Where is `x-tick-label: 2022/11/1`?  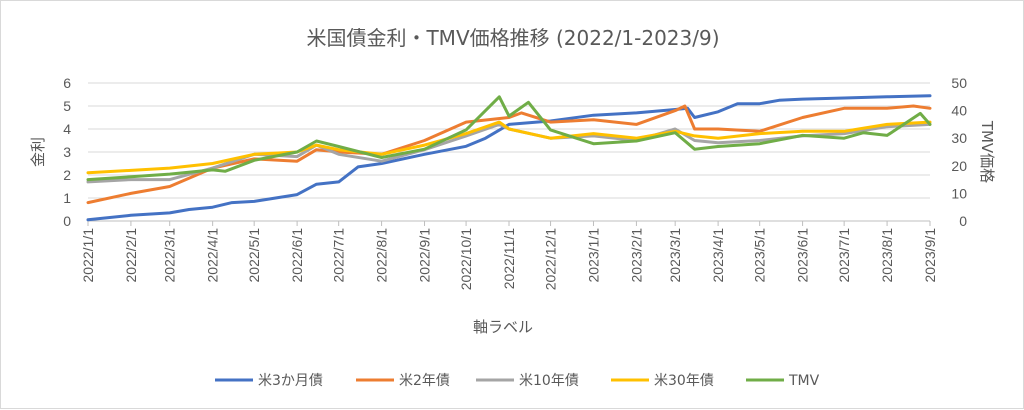
x-tick-label: 2022/11/1 is located at coordinates (509, 258).